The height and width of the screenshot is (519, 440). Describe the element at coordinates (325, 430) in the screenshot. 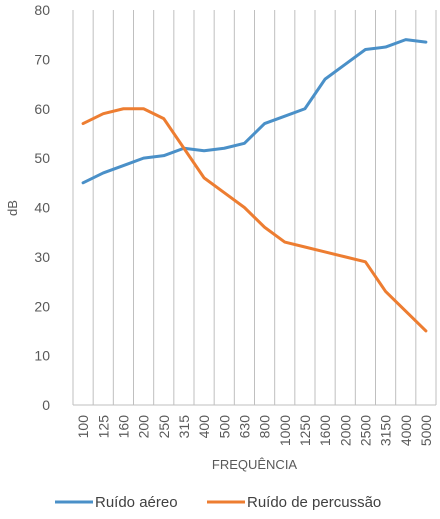

I see `x-tick-label: 1600` at that location.